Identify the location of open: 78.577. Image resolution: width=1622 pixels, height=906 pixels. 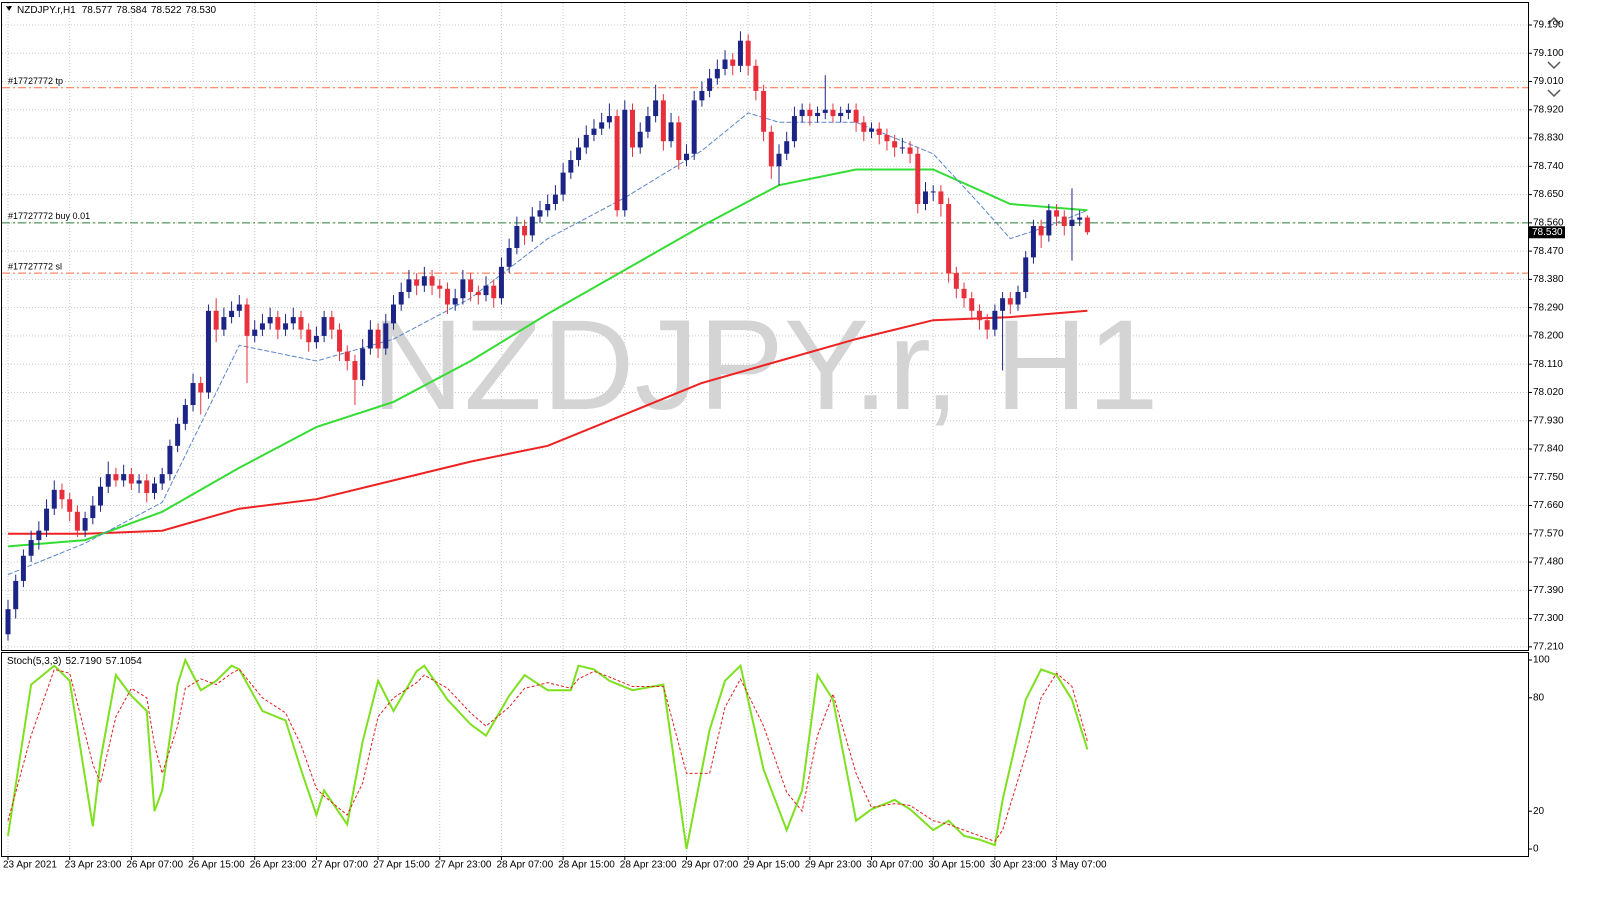
(97, 10).